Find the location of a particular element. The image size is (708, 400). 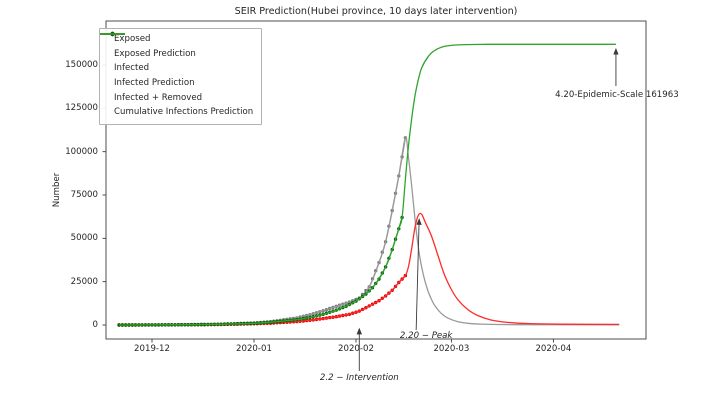

legend-line-sample is located at coordinates (112, 34).